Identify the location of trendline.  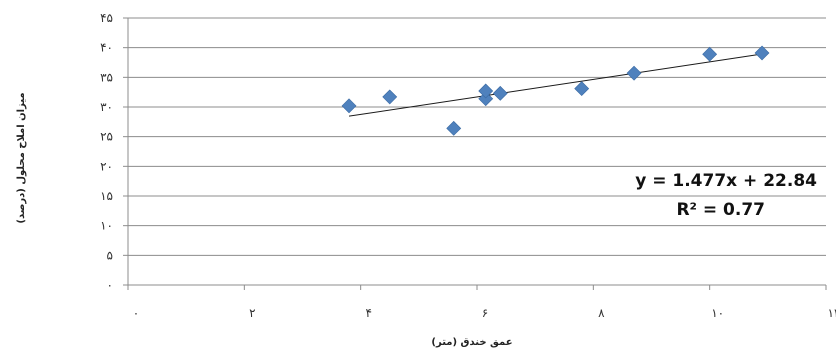
(555, 85).